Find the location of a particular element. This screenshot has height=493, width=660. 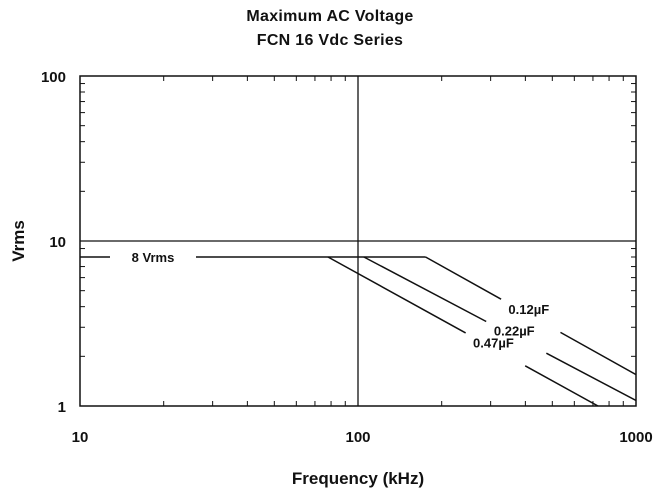

chart-title: Maximum AC Voltage is located at coordinates (330, 16).